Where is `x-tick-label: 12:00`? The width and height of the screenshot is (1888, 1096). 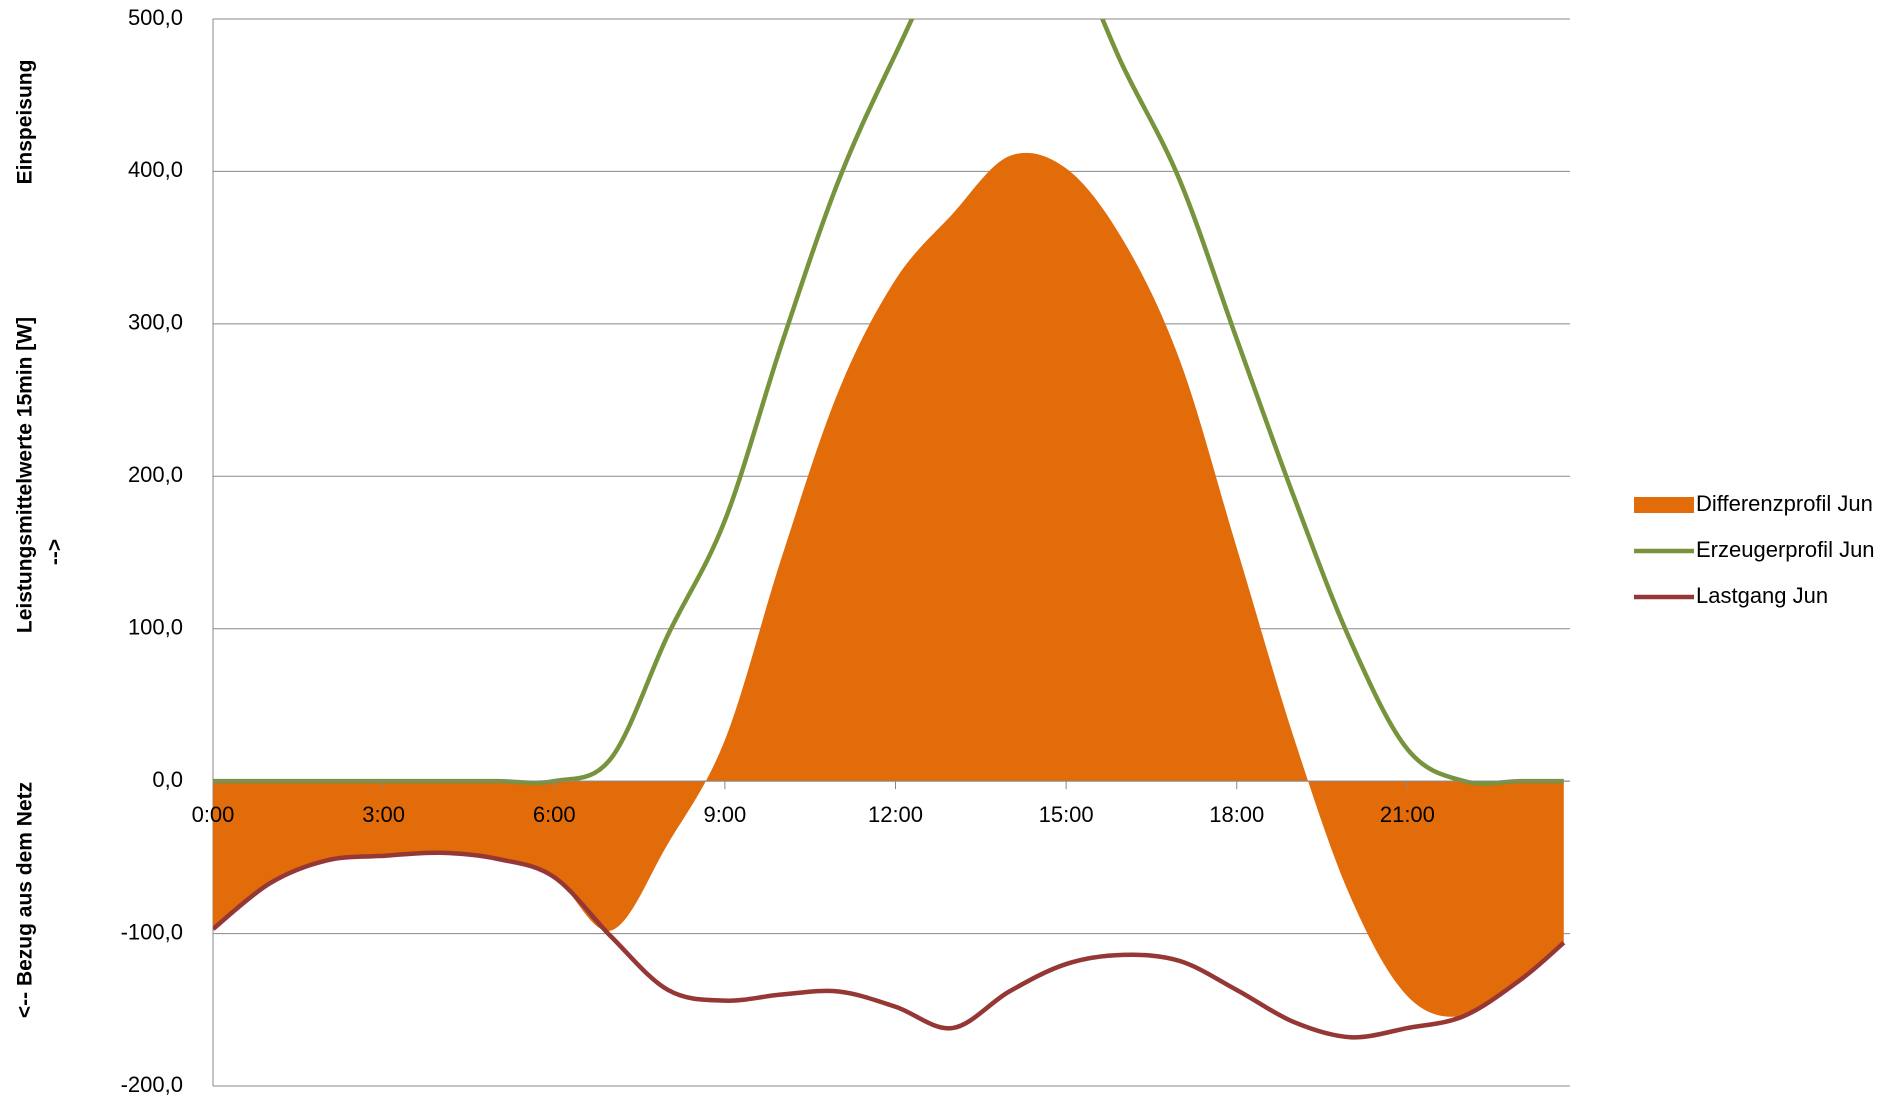
x-tick-label: 12:00 is located at coordinates (895, 814).